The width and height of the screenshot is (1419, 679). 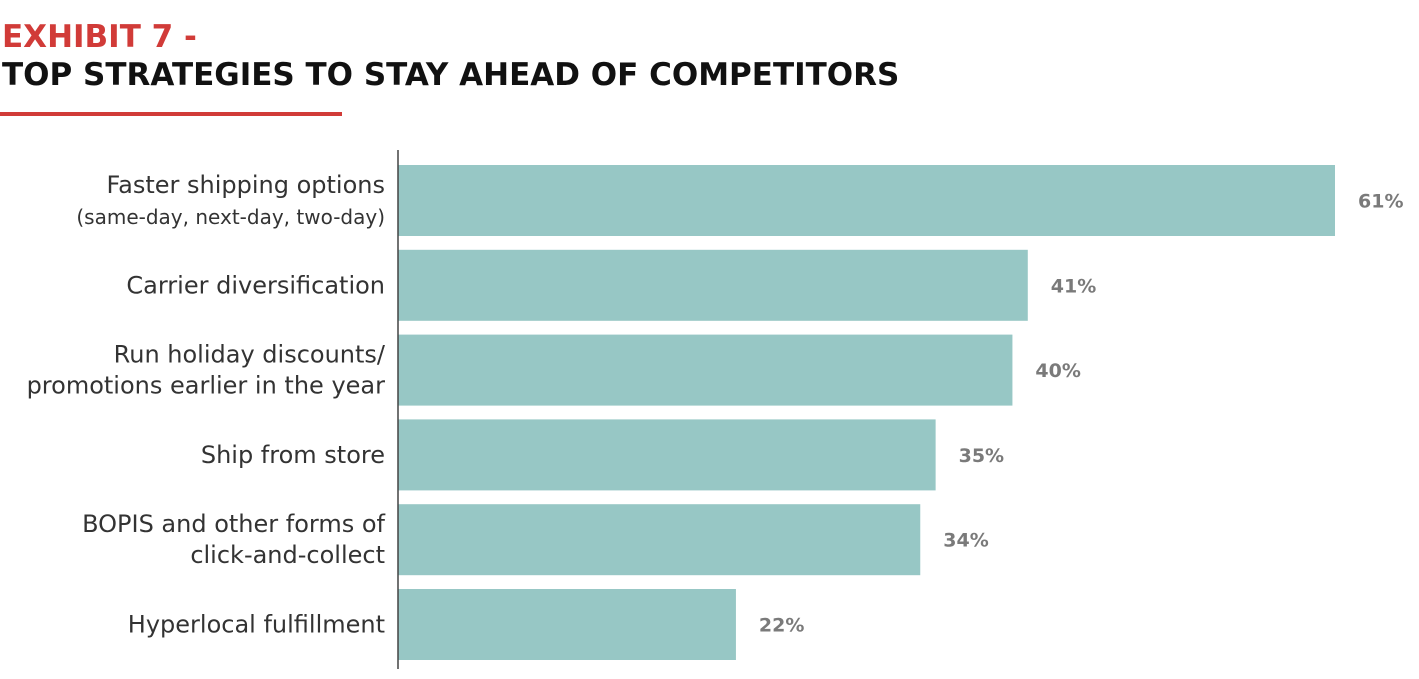 What do you see at coordinates (781, 626) in the screenshot?
I see `value-label-5: 22%` at bounding box center [781, 626].